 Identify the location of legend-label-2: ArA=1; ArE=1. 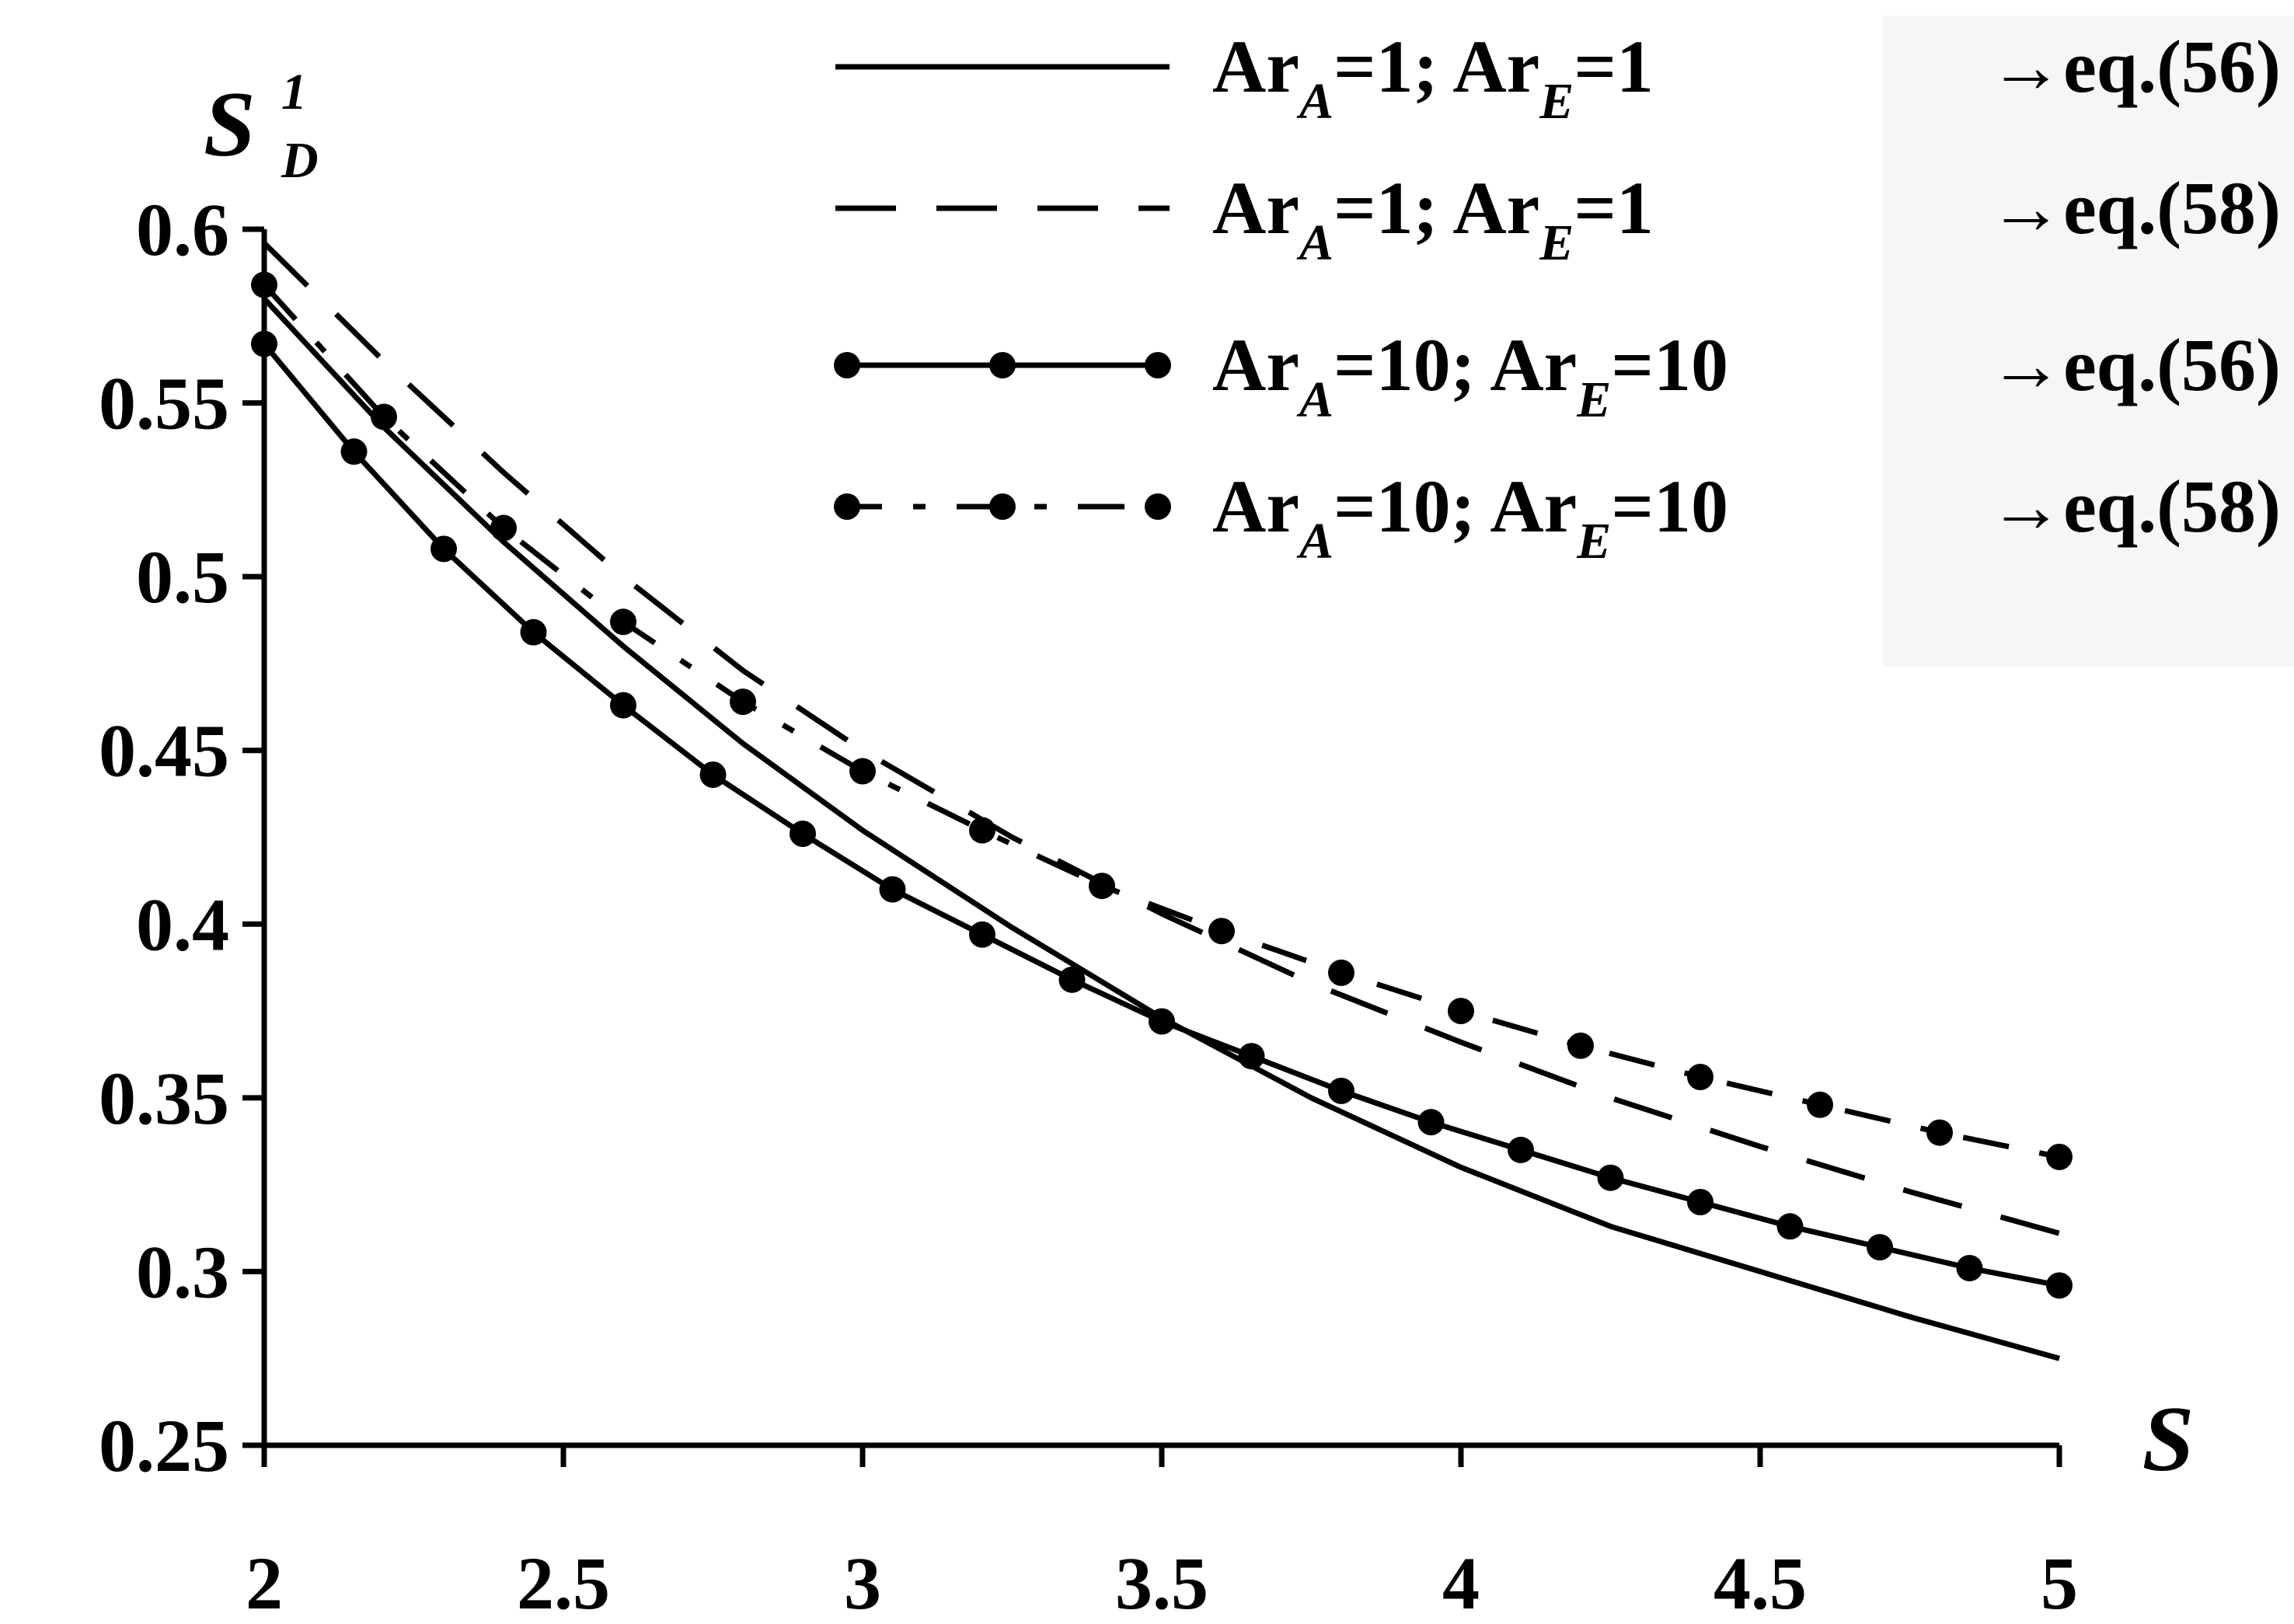
(1433, 218).